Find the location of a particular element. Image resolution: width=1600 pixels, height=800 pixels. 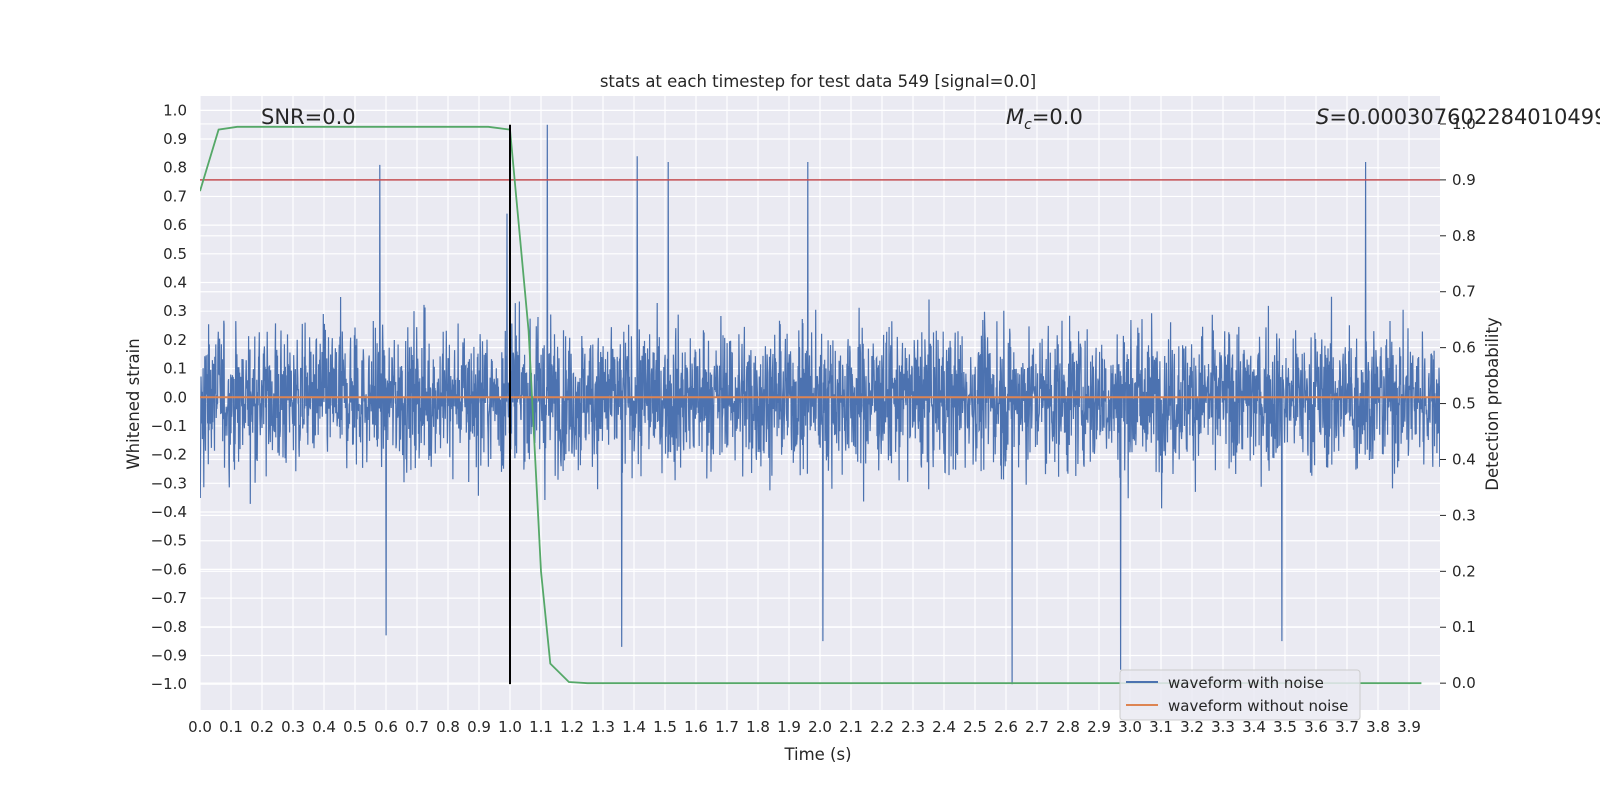

x-tick-label: 1.4 is located at coordinates (634, 727).